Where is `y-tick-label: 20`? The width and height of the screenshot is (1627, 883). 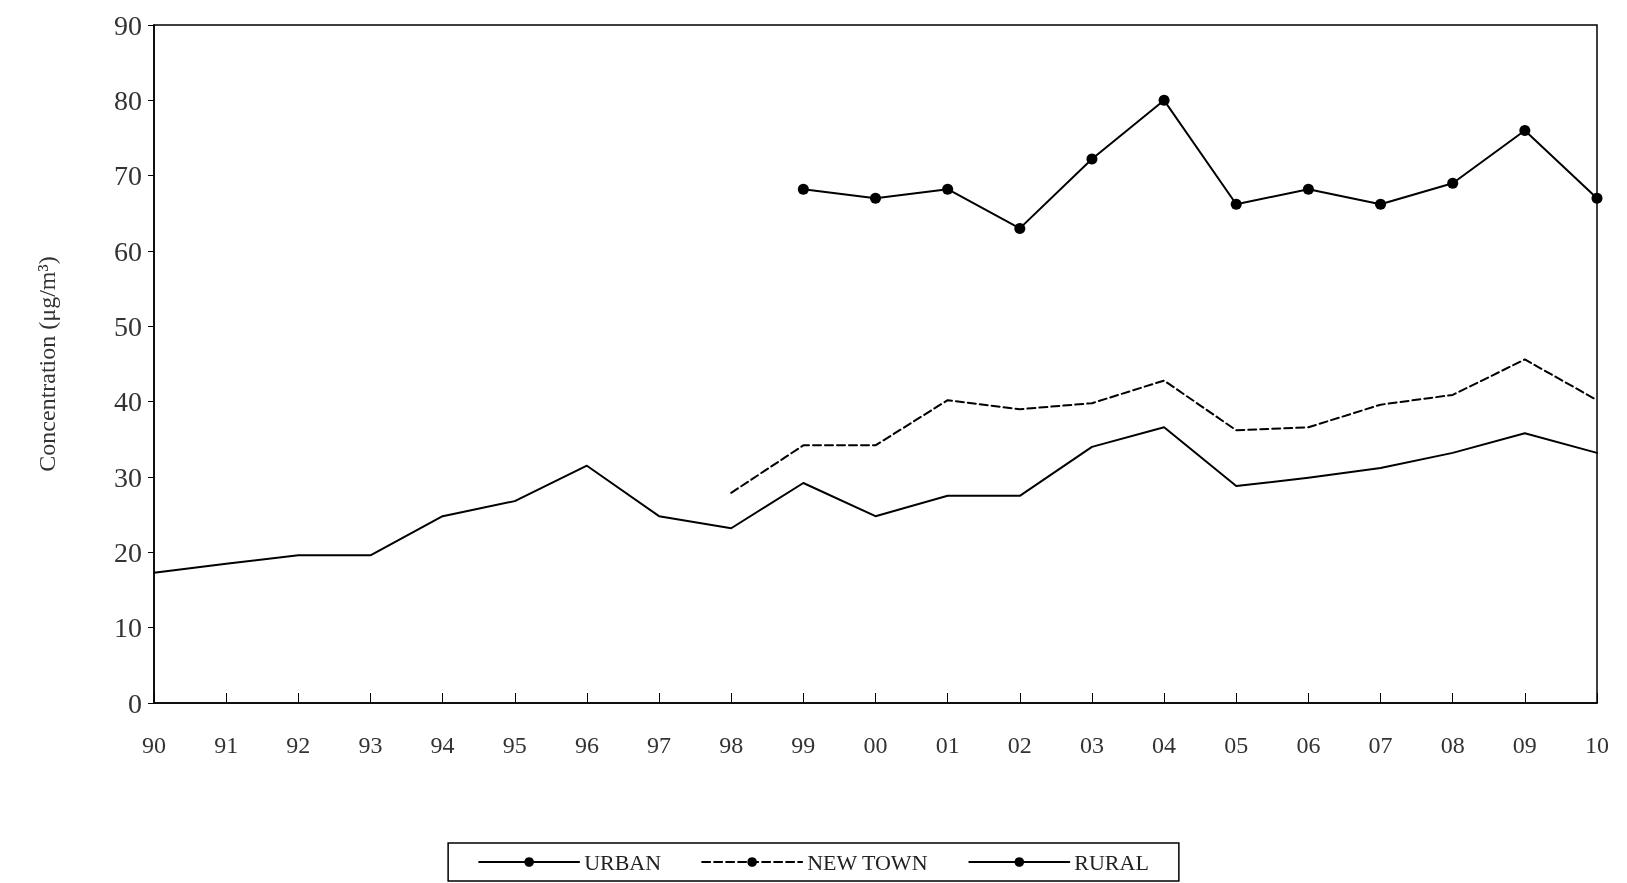 y-tick-label: 20 is located at coordinates (128, 552).